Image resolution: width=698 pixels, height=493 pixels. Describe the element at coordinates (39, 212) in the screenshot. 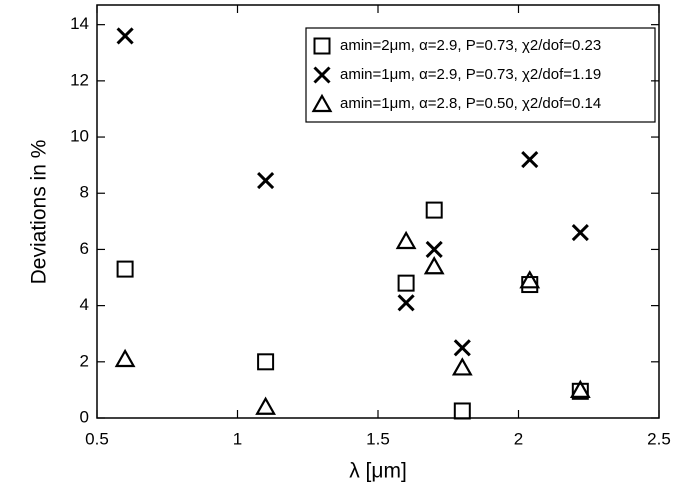

I see `y-axis-label: Deviations in %` at that location.